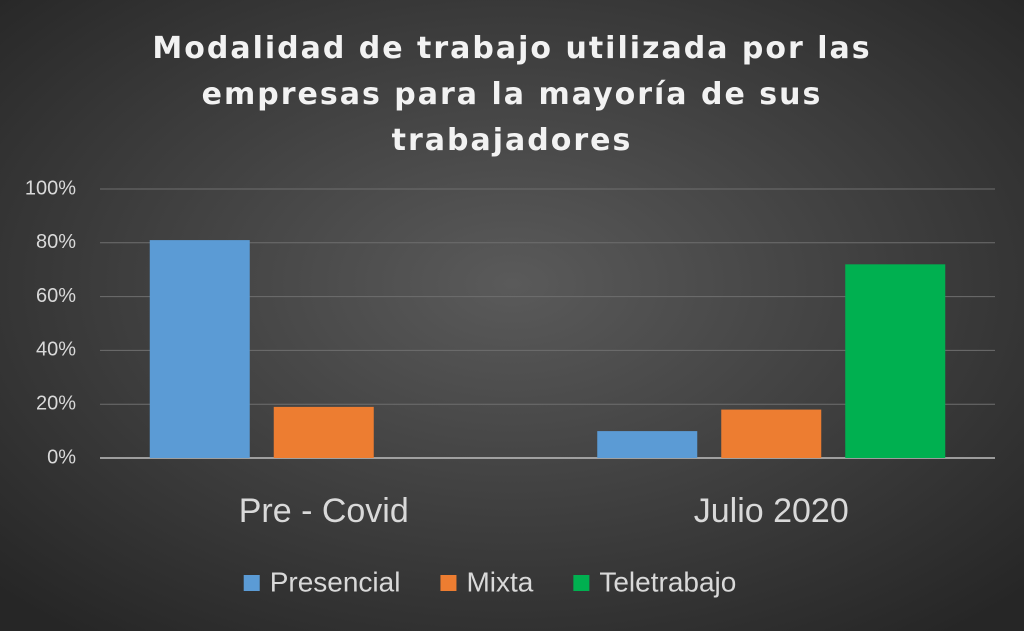  What do you see at coordinates (61, 457) in the screenshot?
I see `y-tick-label: 0%` at bounding box center [61, 457].